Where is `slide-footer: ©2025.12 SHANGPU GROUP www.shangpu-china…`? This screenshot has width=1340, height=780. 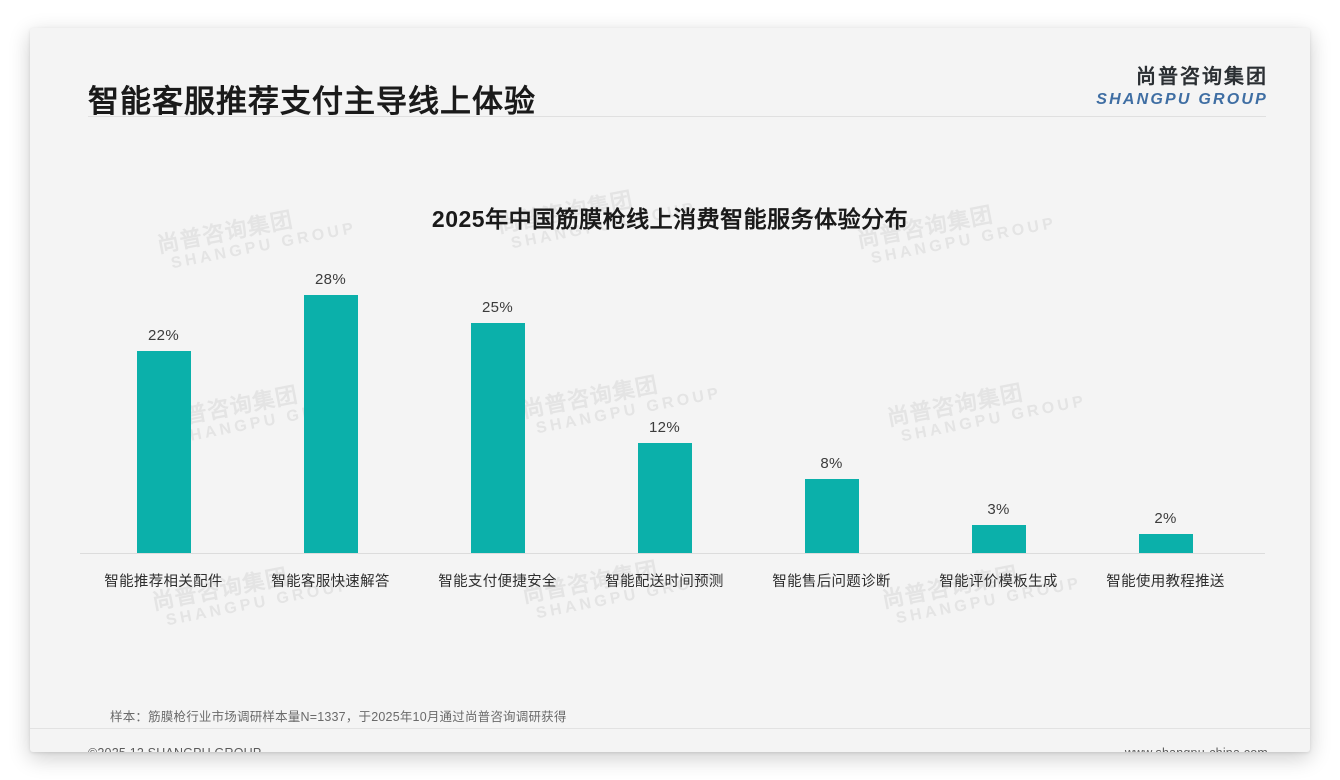
slide-footer: ©2025.12 SHANGPU GROUP www.shangpu-china… is located at coordinates (670, 740).